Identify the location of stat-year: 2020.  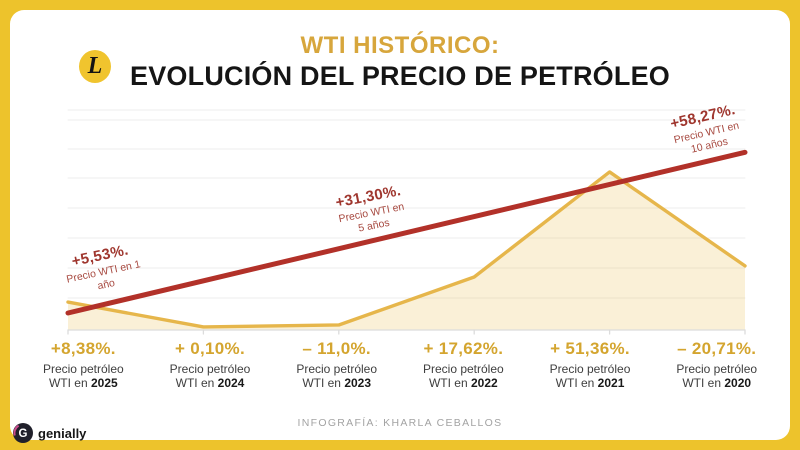
(738, 382).